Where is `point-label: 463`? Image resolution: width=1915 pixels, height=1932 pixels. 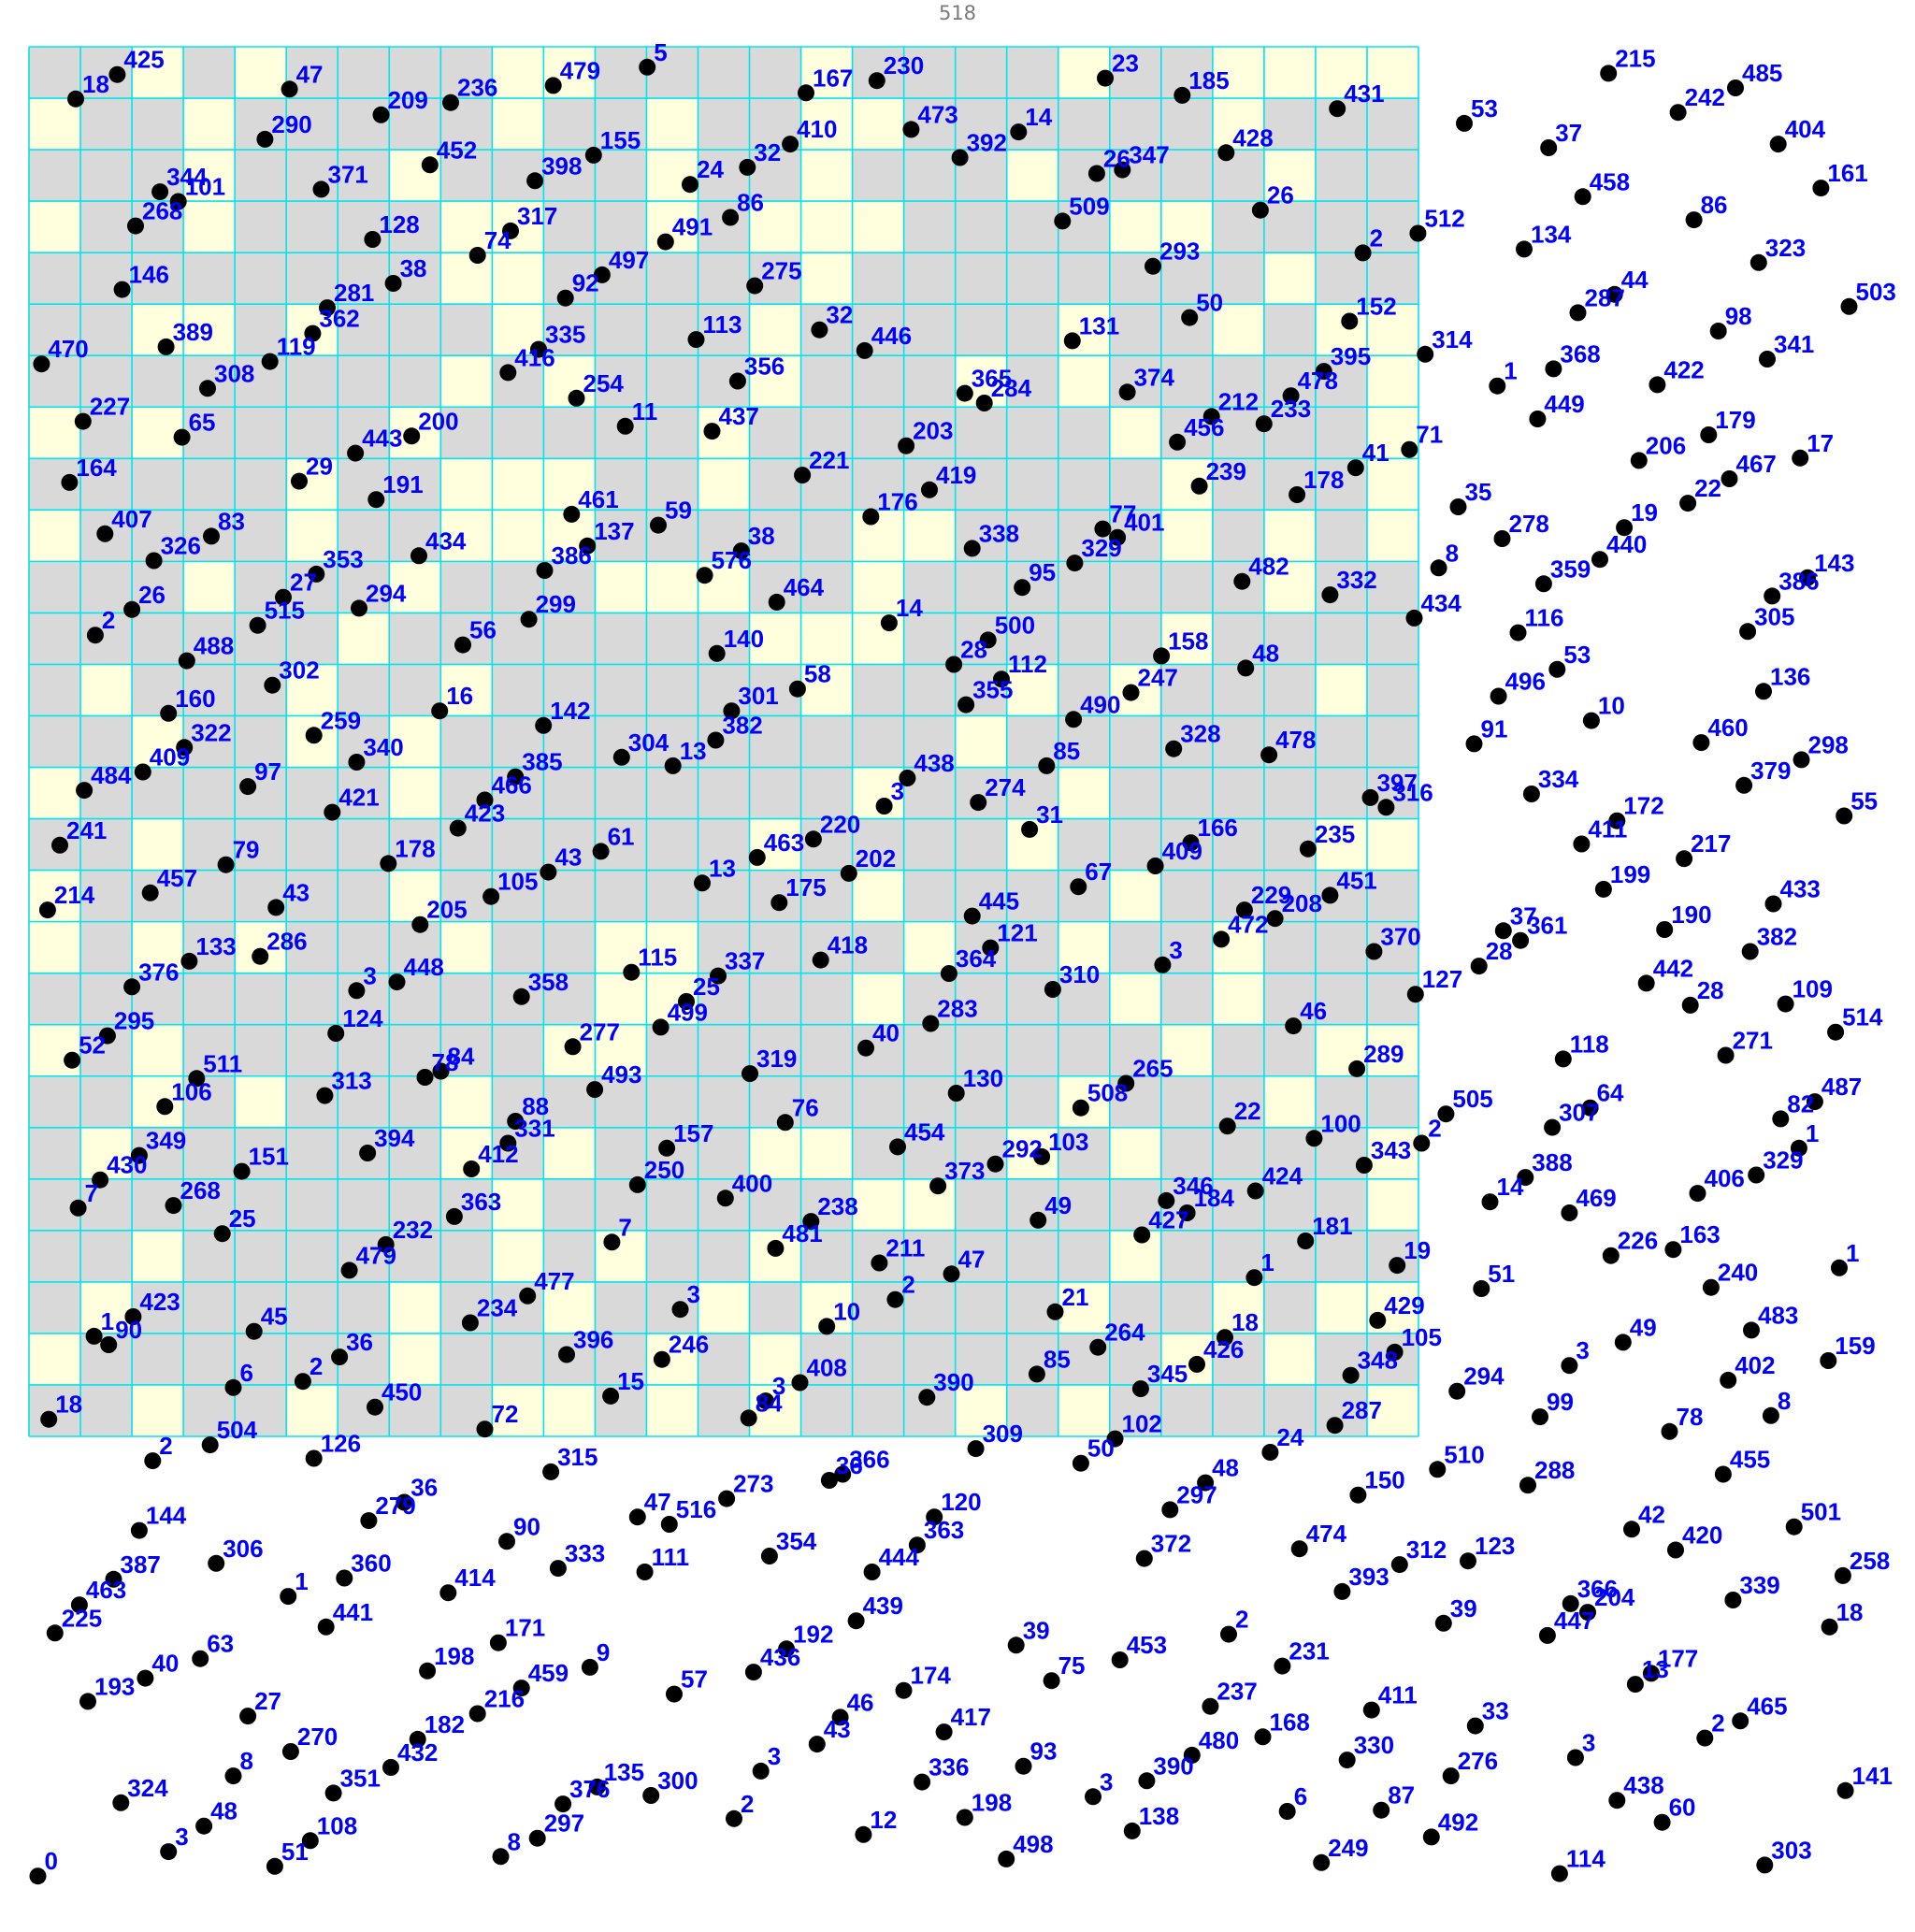 point-label: 463 is located at coordinates (784, 843).